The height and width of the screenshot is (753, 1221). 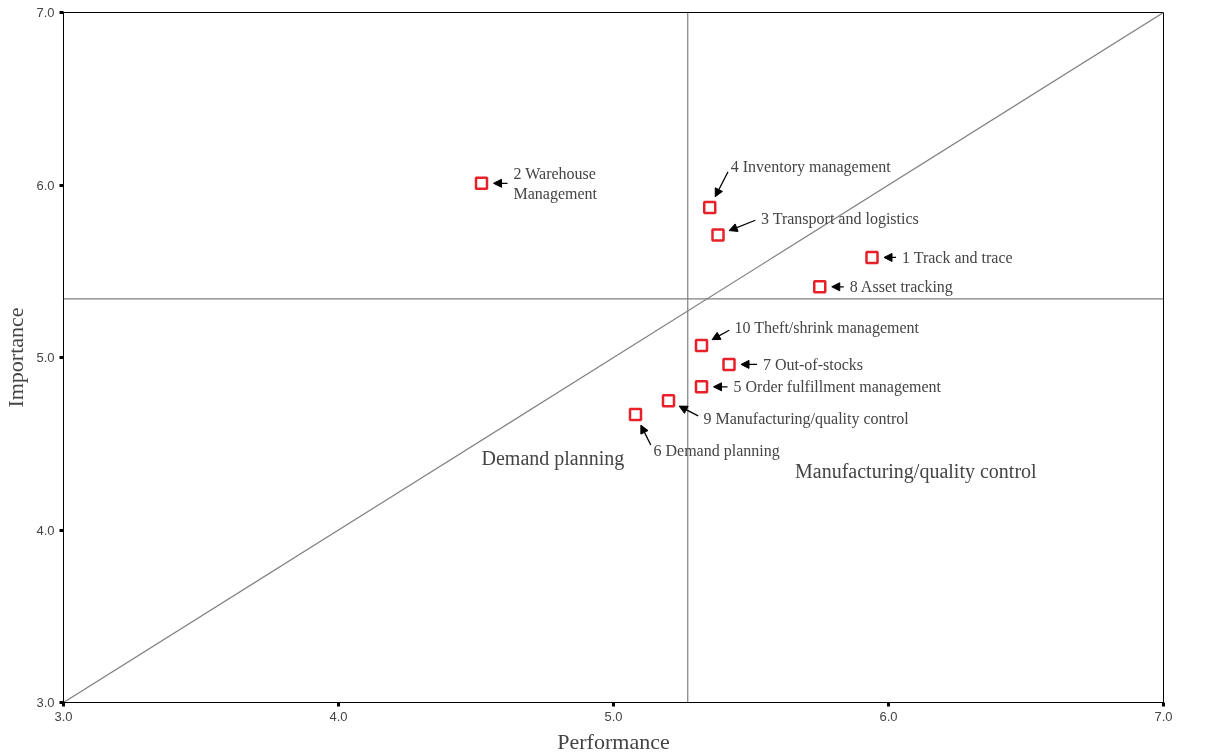 I want to click on annotation: 4 Inventory management, so click(x=811, y=166).